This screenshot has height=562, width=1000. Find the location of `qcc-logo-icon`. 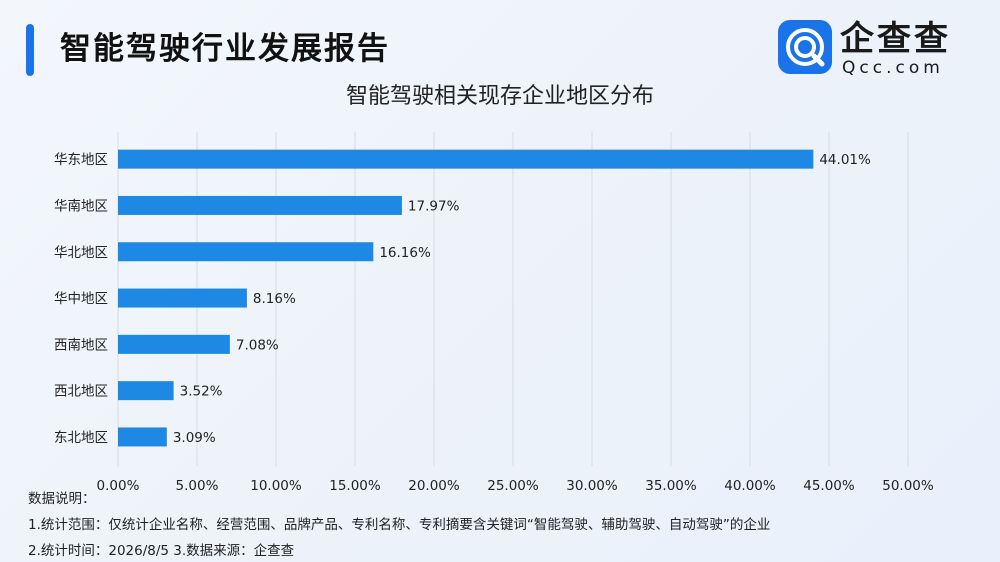

qcc-logo-icon is located at coordinates (805, 47).